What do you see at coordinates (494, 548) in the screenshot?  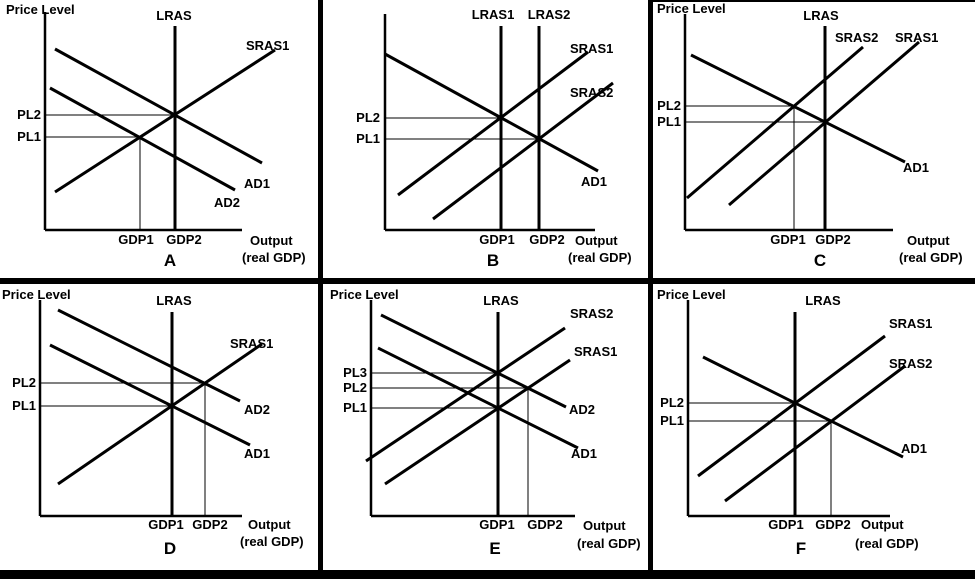 I see `panel-letter: E` at bounding box center [494, 548].